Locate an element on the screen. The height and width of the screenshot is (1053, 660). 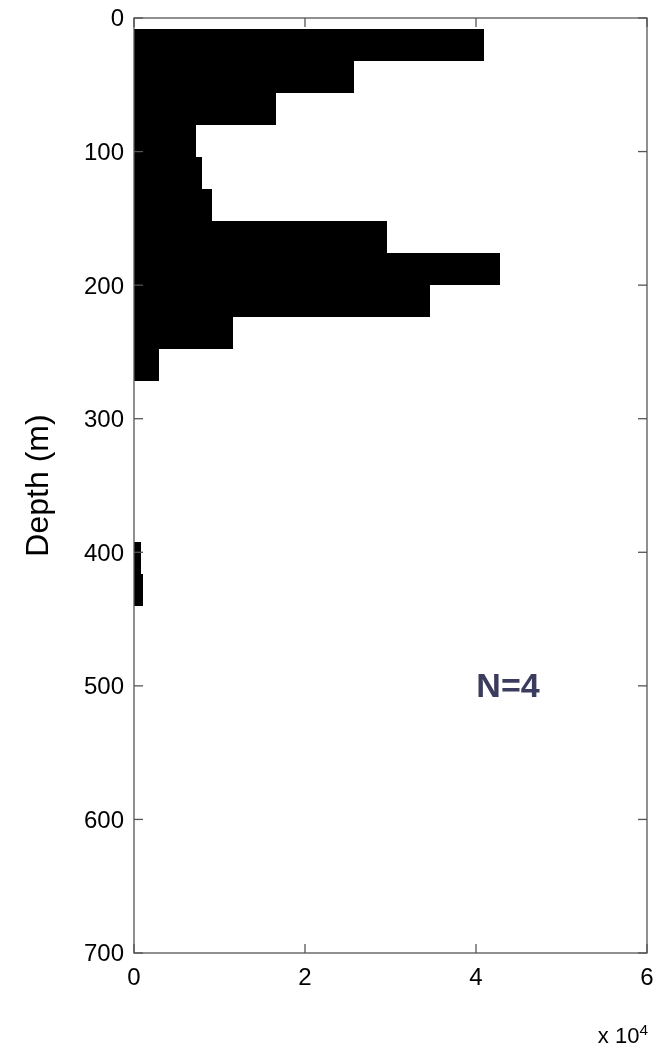
x-tick-label: 0 is located at coordinates (134, 976).